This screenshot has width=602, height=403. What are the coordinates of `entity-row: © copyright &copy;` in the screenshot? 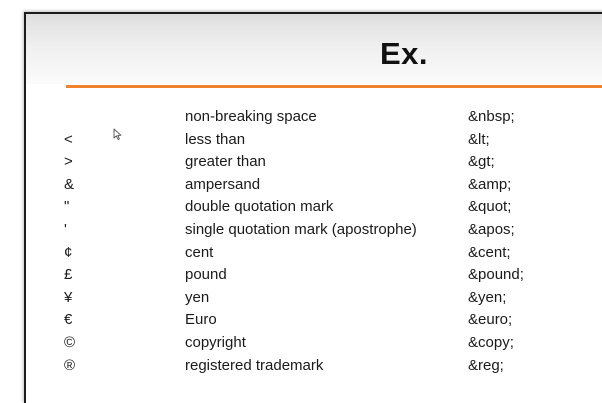 It's located at (324, 343).